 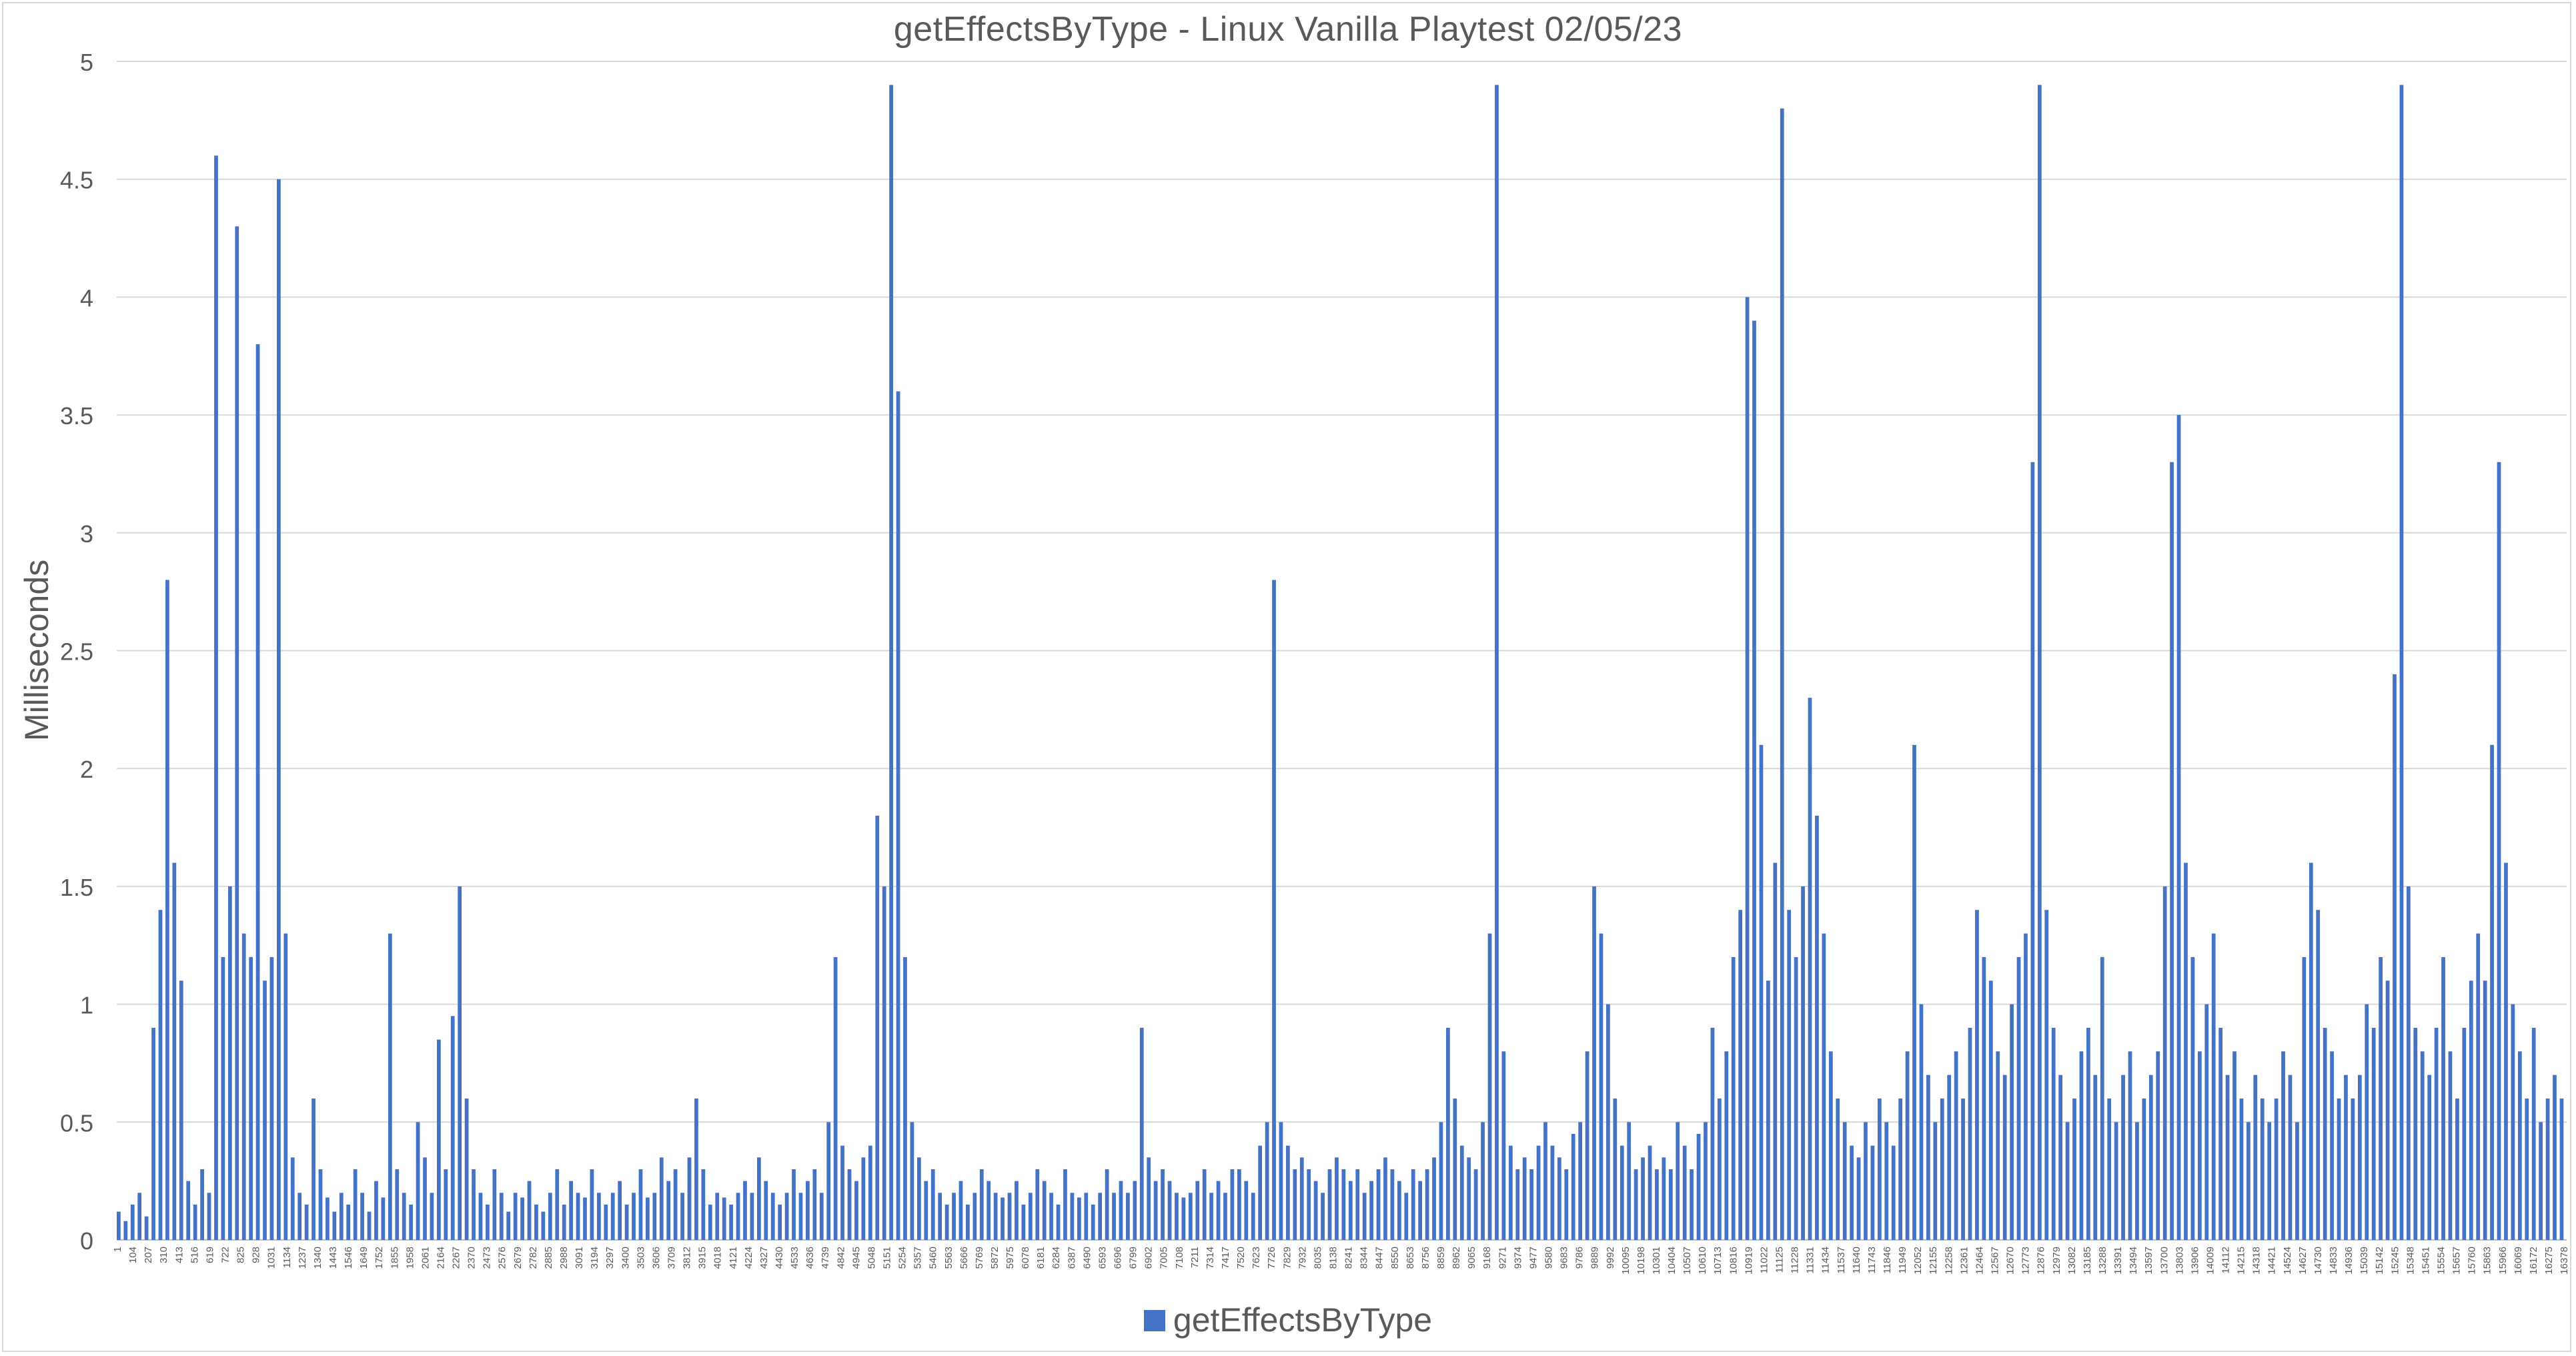 I want to click on x-tick-label: 5357, so click(x=918, y=1258).